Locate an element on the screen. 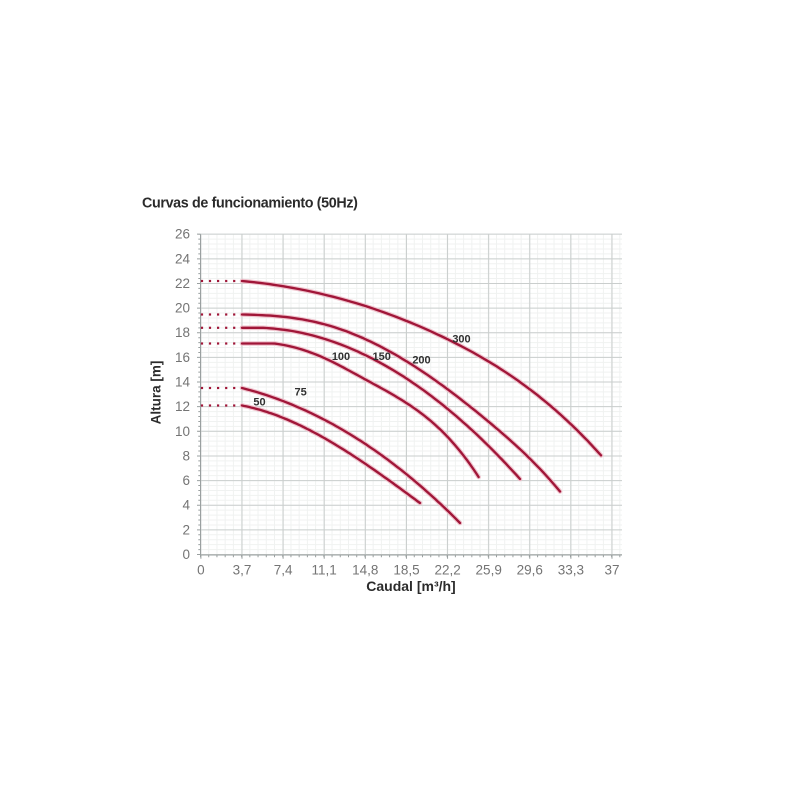 This screenshot has height=805, width=800. svg-text: 7,4 is located at coordinates (283, 570).